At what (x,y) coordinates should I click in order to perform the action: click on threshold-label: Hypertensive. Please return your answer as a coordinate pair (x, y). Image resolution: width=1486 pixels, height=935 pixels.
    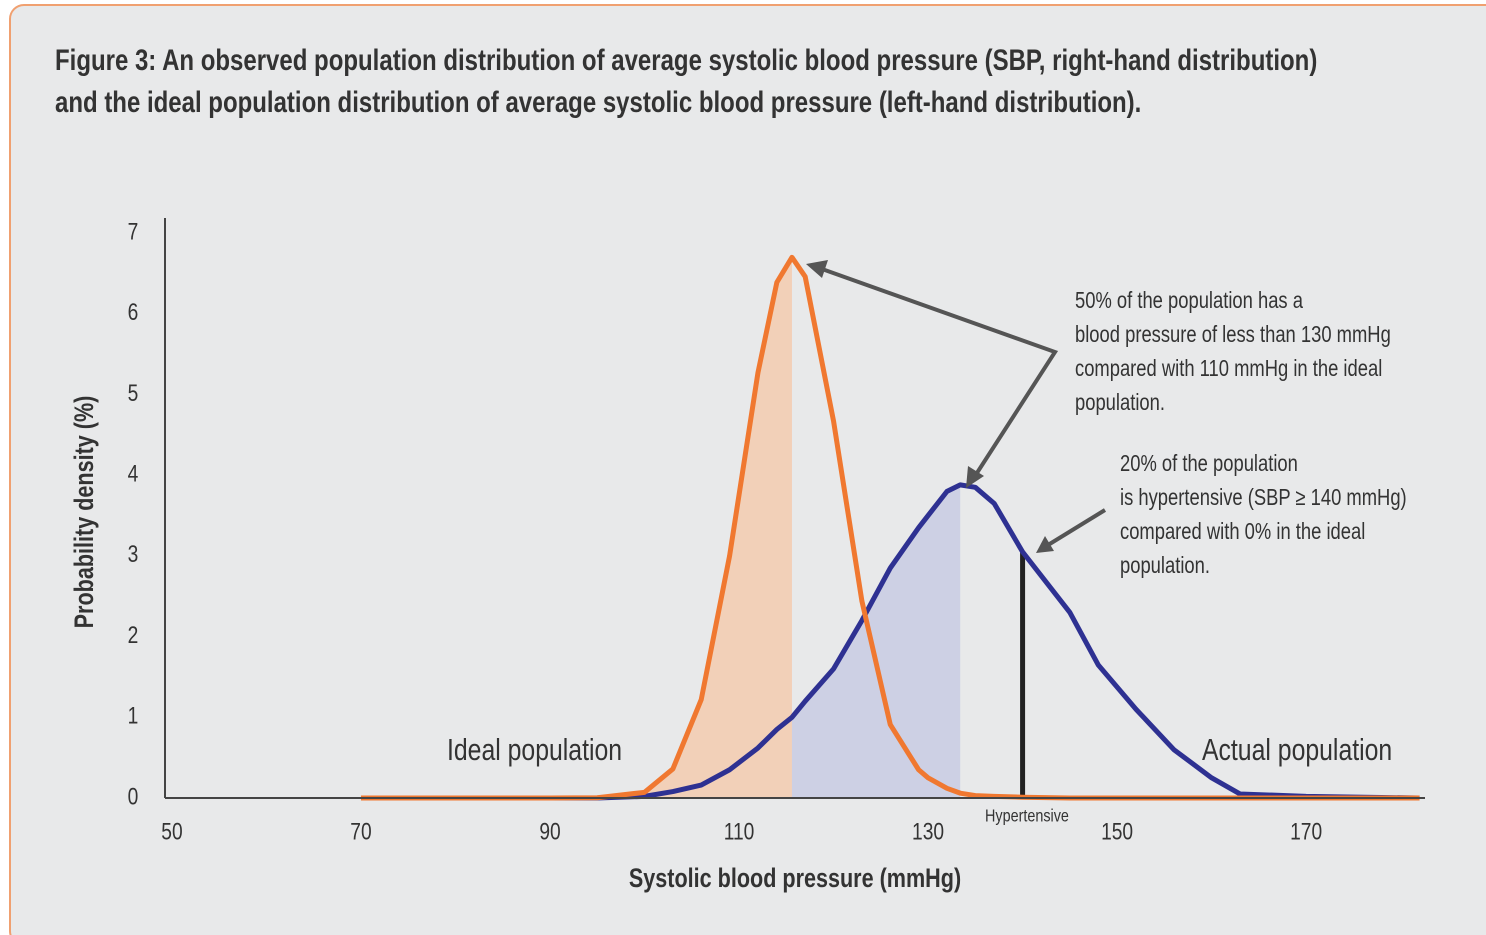
    Looking at the image, I should click on (1027, 816).